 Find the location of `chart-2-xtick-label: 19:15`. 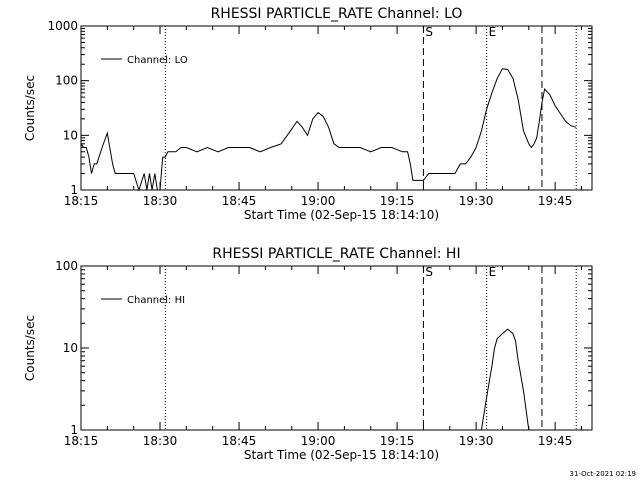

chart-2-xtick-label: 19:15 is located at coordinates (397, 441).